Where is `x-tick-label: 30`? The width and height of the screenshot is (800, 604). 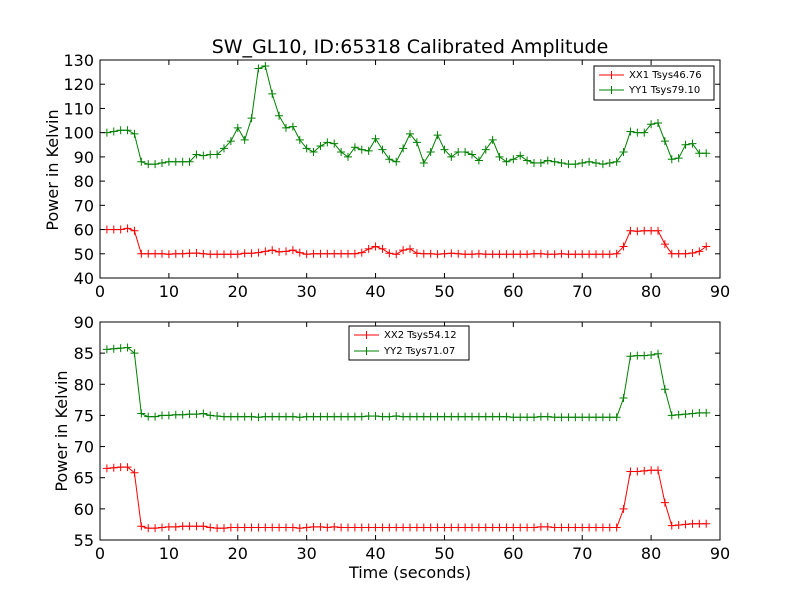 x-tick-label: 30 is located at coordinates (306, 553).